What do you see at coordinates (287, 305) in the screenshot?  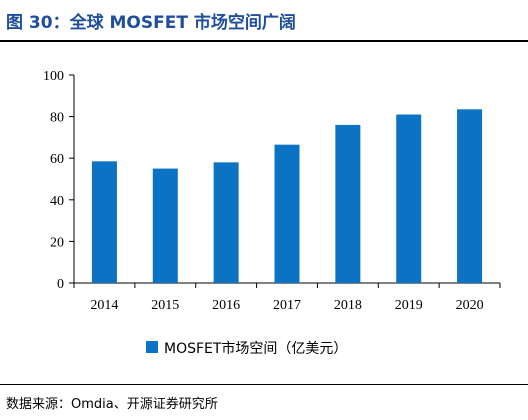 I see `x-tick-label: 2017` at bounding box center [287, 305].